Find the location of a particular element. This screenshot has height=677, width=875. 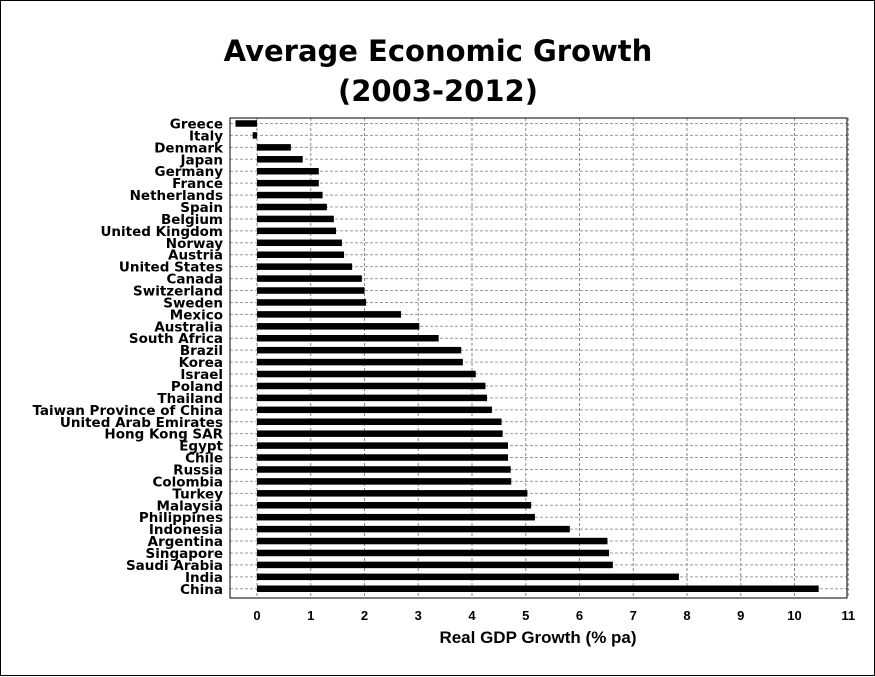

category-label: Canada is located at coordinates (194, 280).